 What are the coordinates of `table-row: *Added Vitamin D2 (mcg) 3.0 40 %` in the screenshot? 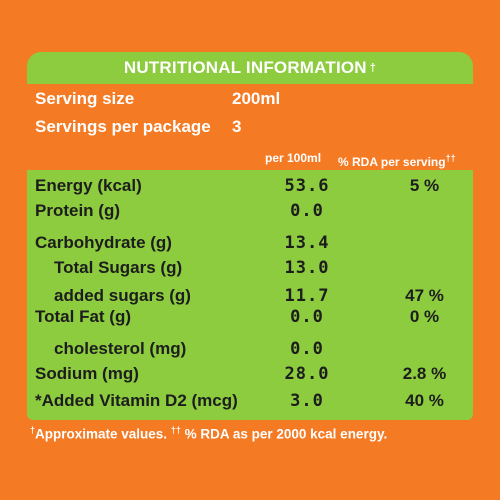 It's located at (250, 401).